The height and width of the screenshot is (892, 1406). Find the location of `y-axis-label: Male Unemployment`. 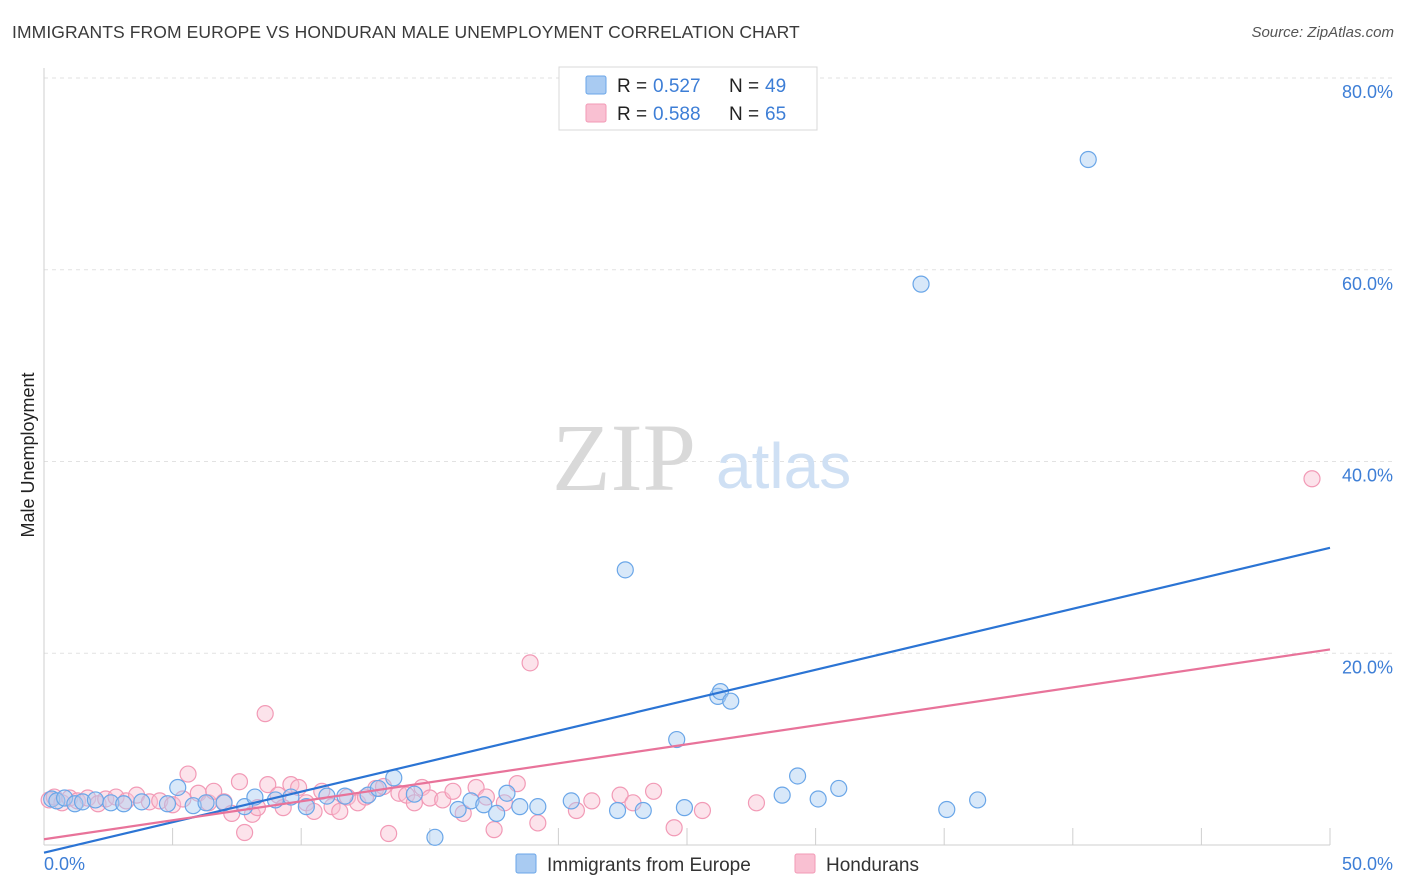

y-axis-label: Male Unemployment is located at coordinates (28, 454).